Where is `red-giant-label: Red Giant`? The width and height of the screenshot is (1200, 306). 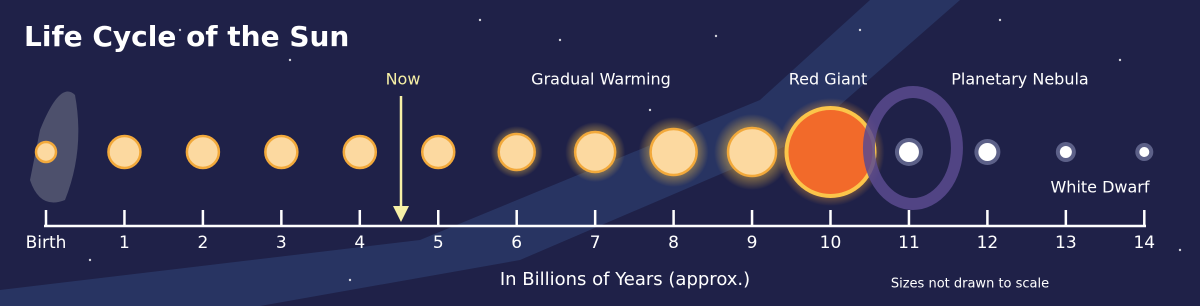 red-giant-label: Red Giant is located at coordinates (828, 79).